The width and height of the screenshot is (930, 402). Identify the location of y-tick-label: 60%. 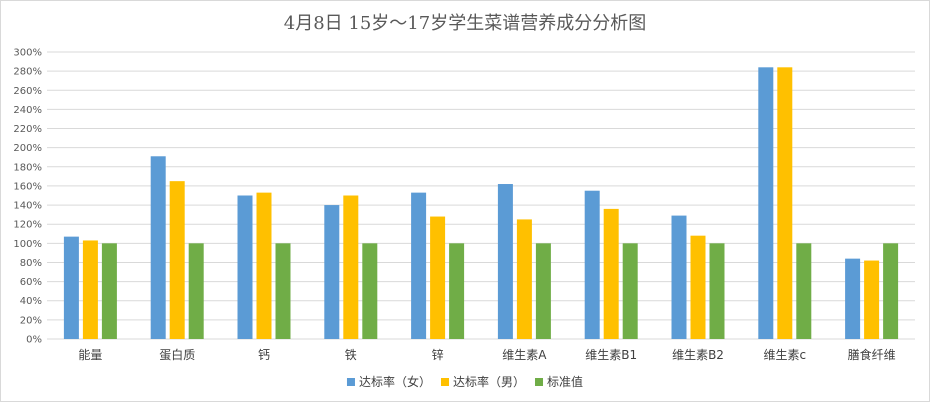
(31, 282).